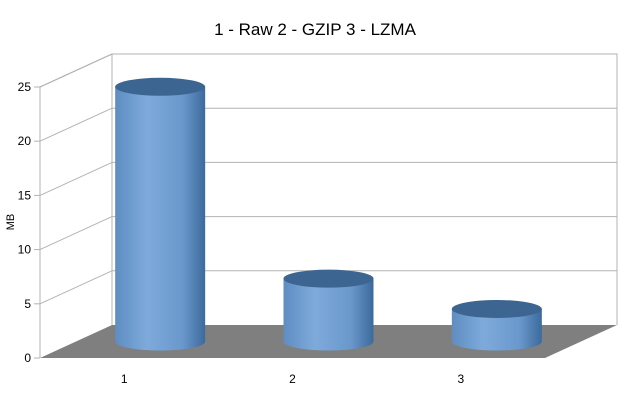 This screenshot has height=400, width=630. Describe the element at coordinates (11, 222) in the screenshot. I see `y-axis-label: MB` at that location.